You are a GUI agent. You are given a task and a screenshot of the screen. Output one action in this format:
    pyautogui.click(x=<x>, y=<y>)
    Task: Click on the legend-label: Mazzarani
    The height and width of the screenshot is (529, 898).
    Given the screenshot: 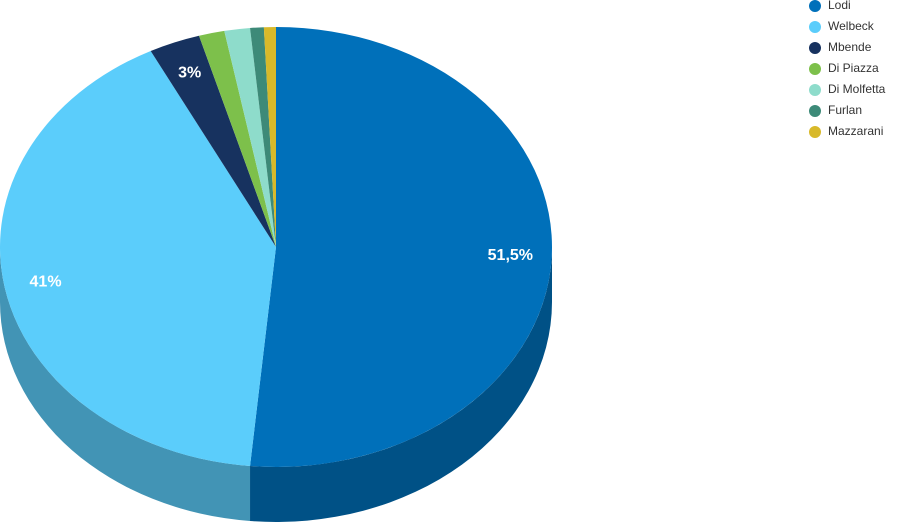 What is the action you would take?
    pyautogui.click(x=855, y=131)
    